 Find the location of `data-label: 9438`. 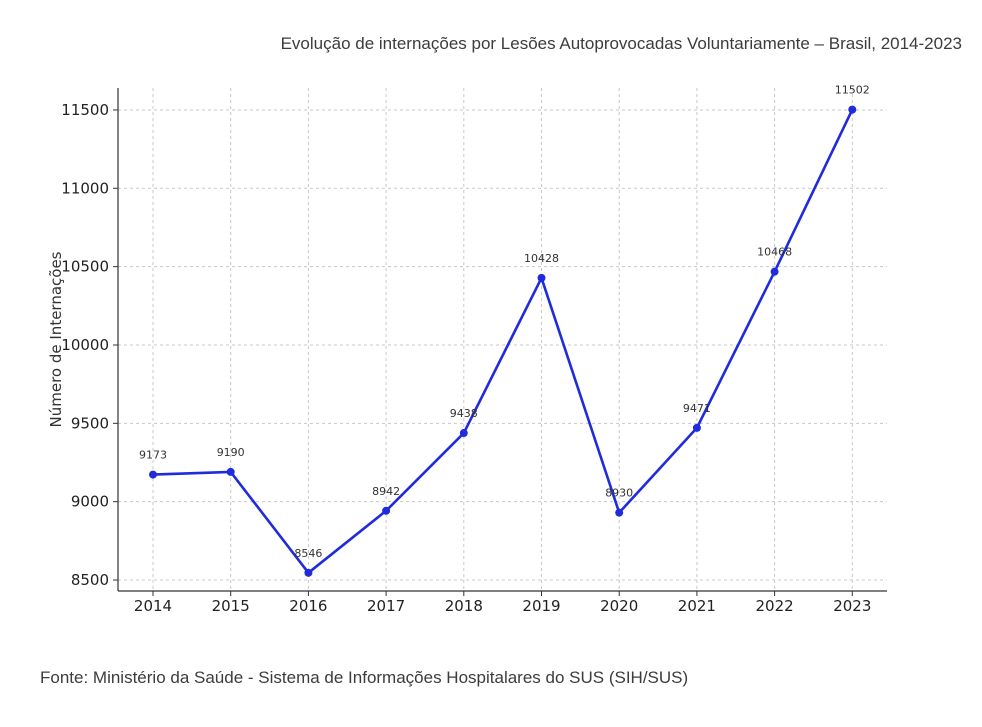

data-label: 9438 is located at coordinates (464, 413).